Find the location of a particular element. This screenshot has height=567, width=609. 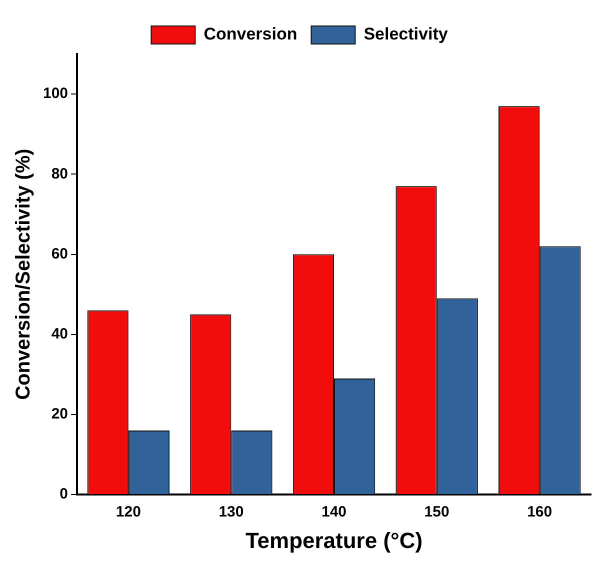

y-tick-label: 20 is located at coordinates (59, 414).